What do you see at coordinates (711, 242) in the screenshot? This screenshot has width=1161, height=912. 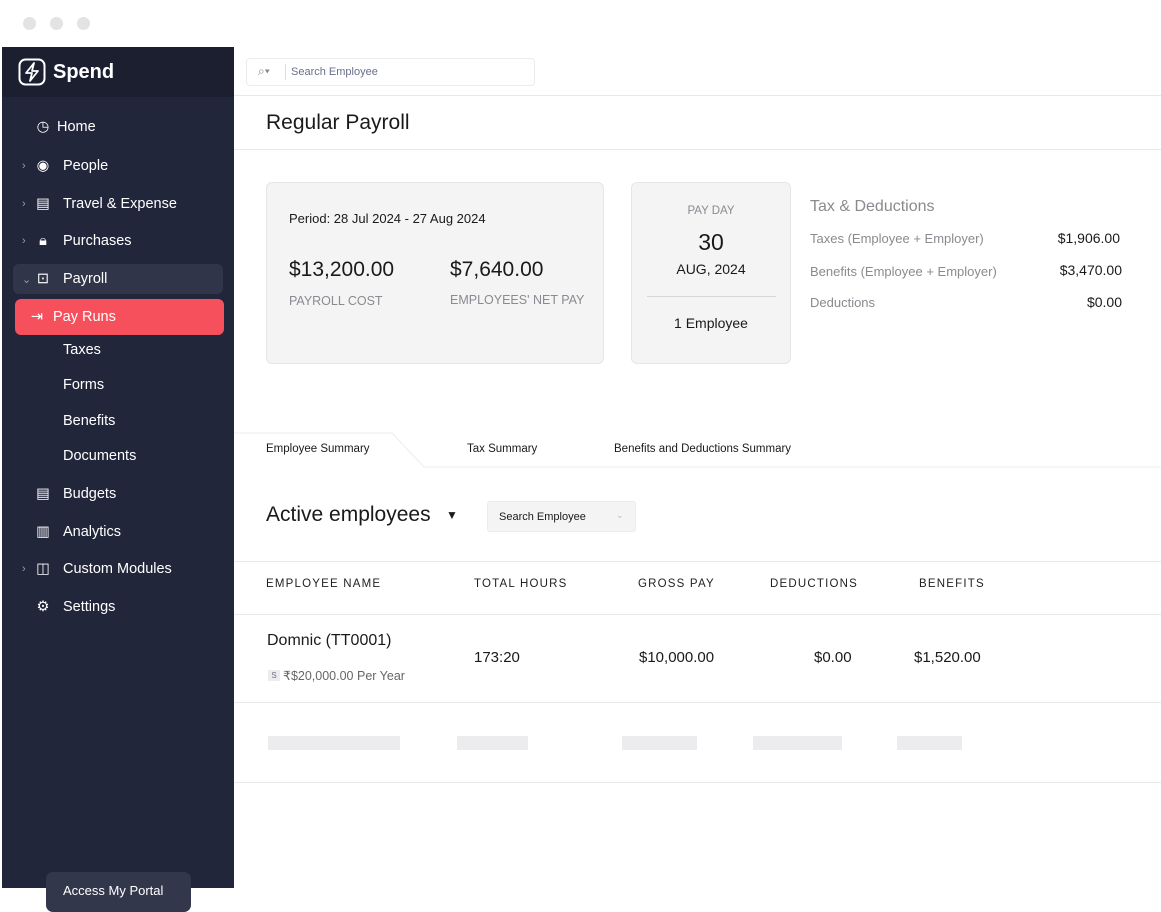 I see `payday-day: 30` at bounding box center [711, 242].